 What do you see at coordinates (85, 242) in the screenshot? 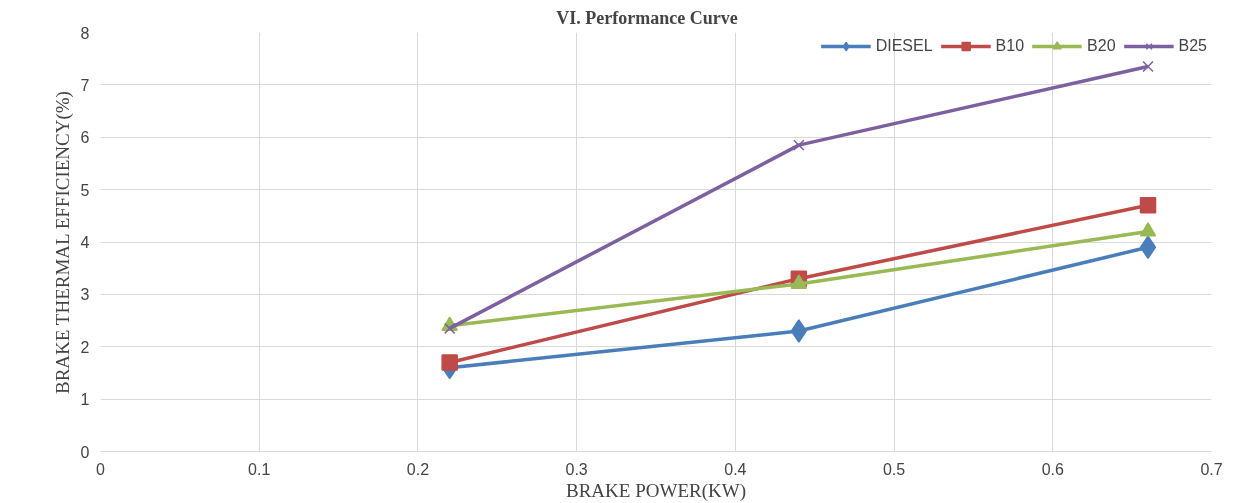
I see `y-tick-label: 4` at bounding box center [85, 242].